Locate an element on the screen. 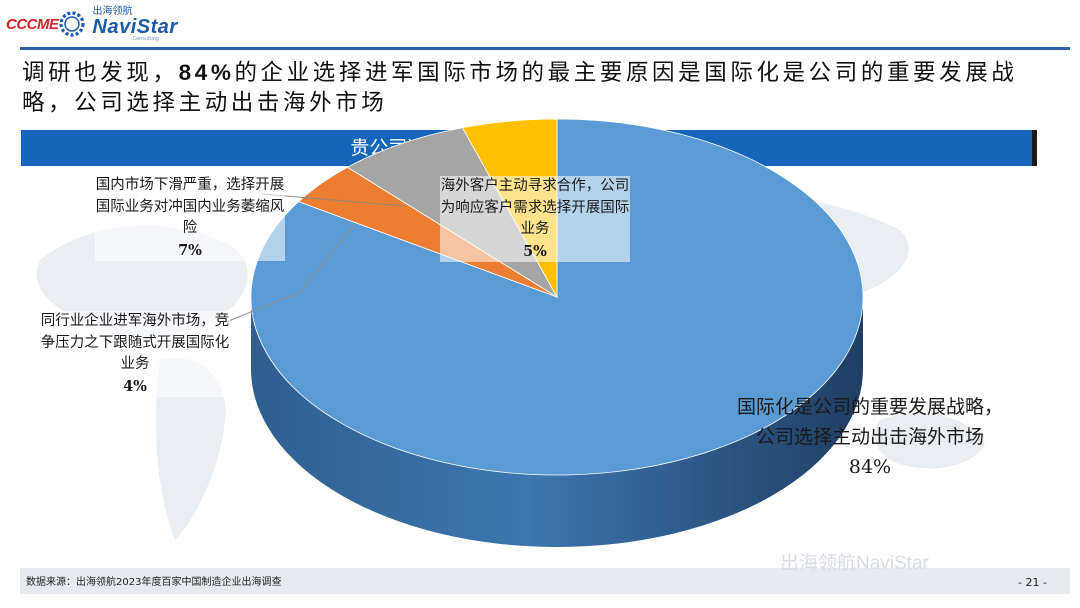 The image size is (1080, 608). header-logos: CCCME 出海领航 NaviStar Consulting is located at coordinates (92, 24).